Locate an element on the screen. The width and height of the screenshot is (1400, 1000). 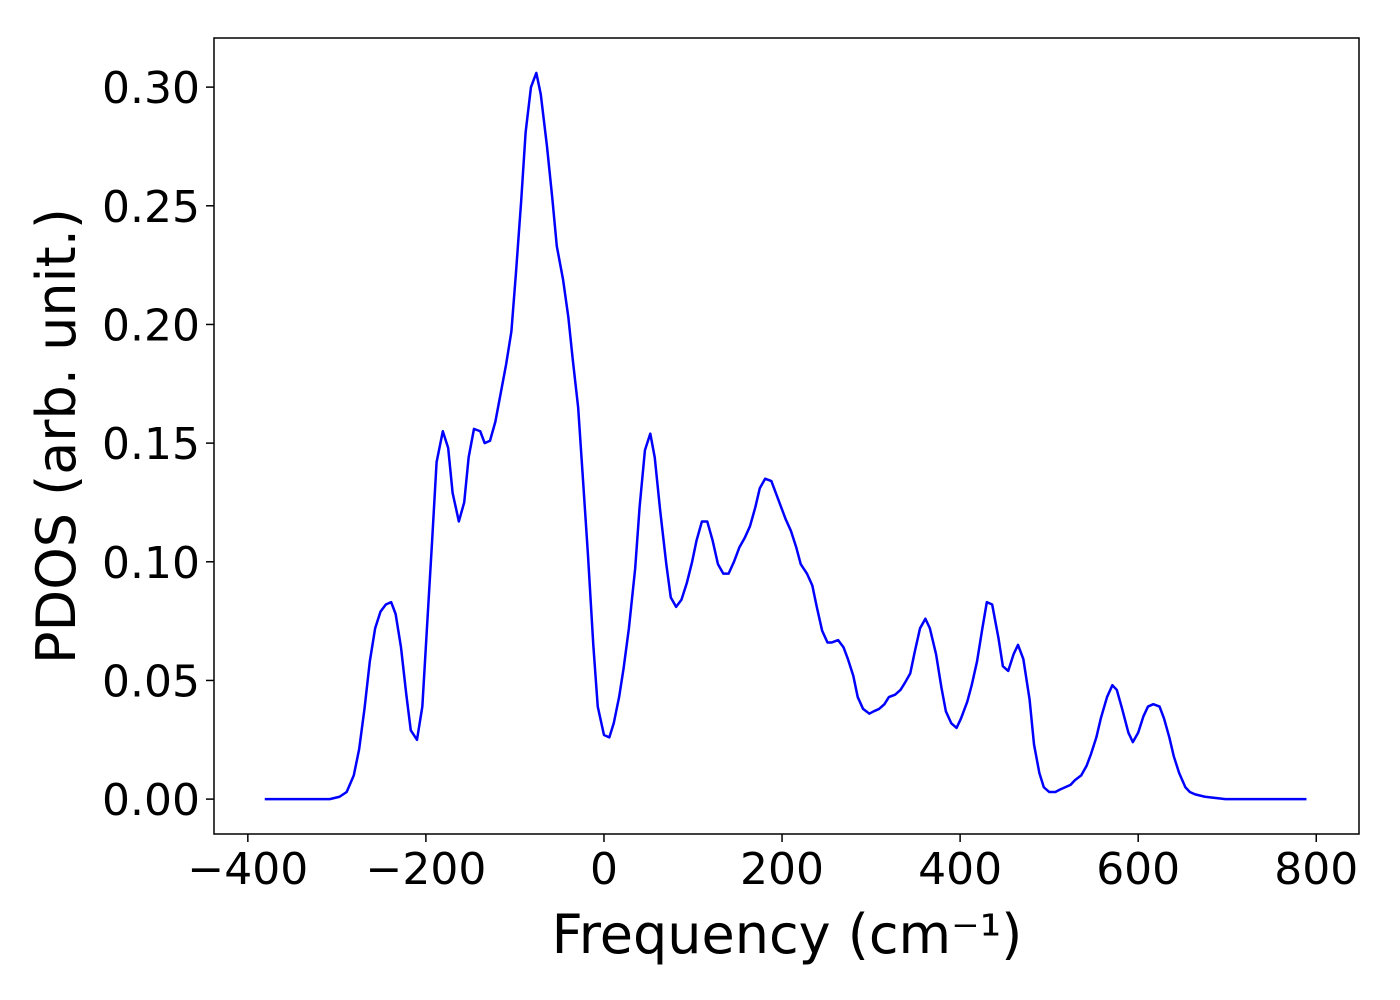
y-axis-label: PDOS (arb. unit.) is located at coordinates (56, 436).